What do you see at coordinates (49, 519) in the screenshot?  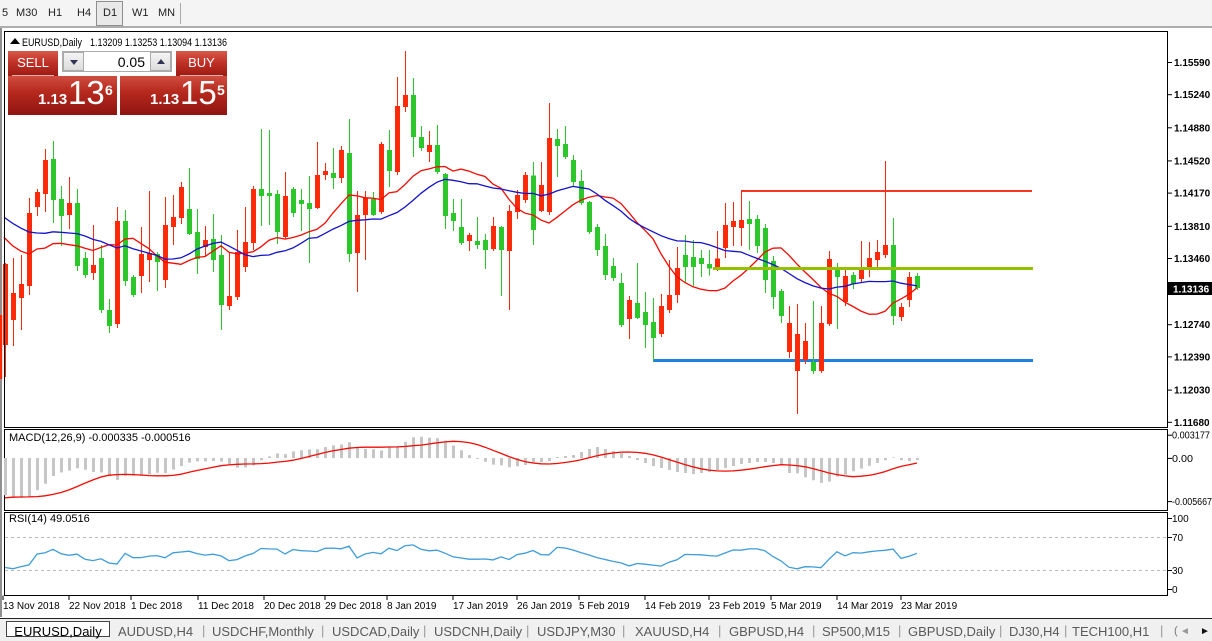 I see `svg-text: RSI(14) 49.0516` at bounding box center [49, 519].